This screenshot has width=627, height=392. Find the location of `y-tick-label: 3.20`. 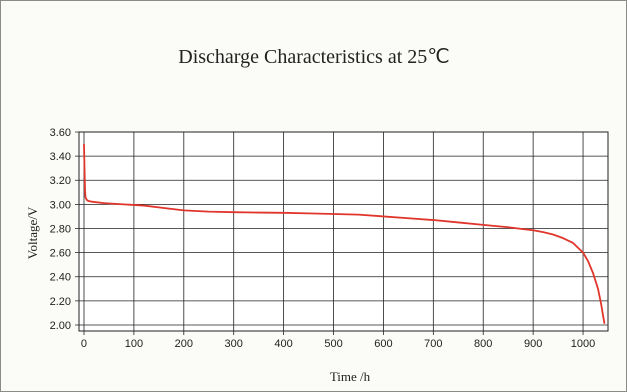

y-tick-label: 3.20 is located at coordinates (60, 181).